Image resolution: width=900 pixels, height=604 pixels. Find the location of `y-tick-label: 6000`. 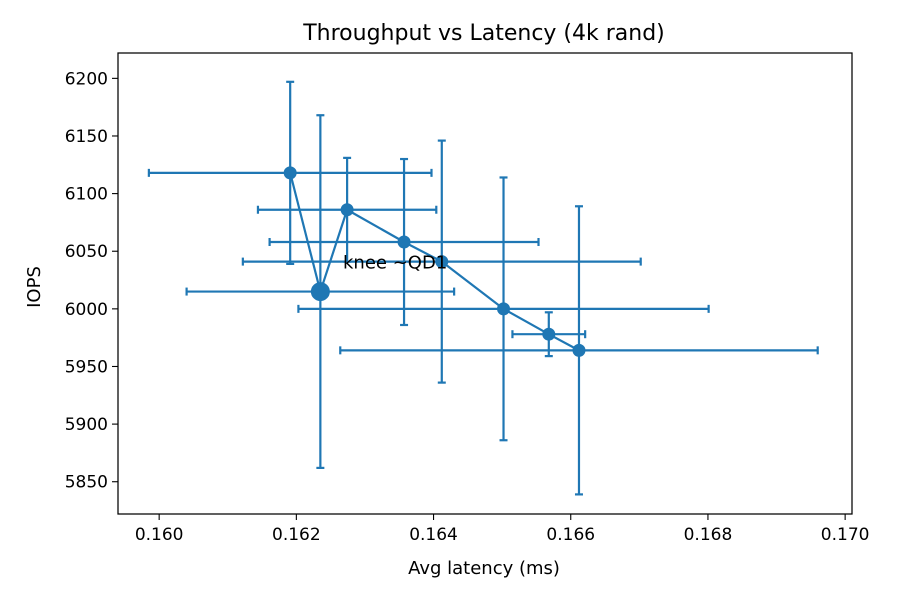

y-tick-label: 6000 is located at coordinates (86, 310).